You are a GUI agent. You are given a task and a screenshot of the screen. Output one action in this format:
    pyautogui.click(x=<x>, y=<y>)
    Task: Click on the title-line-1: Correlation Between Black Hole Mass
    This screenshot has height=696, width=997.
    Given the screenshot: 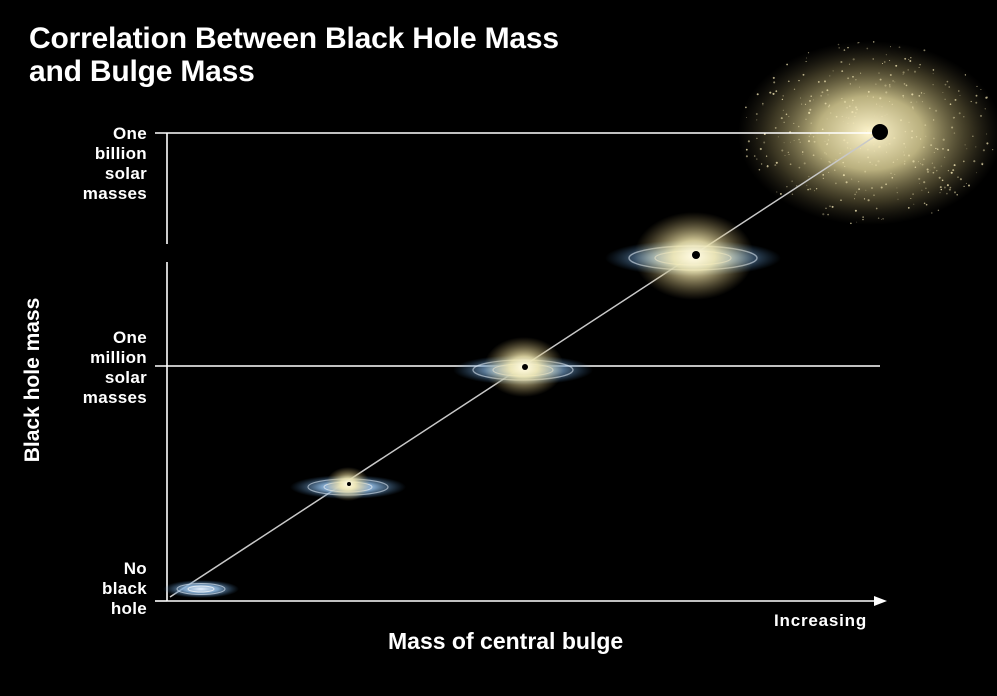 What is the action you would take?
    pyautogui.click(x=294, y=38)
    